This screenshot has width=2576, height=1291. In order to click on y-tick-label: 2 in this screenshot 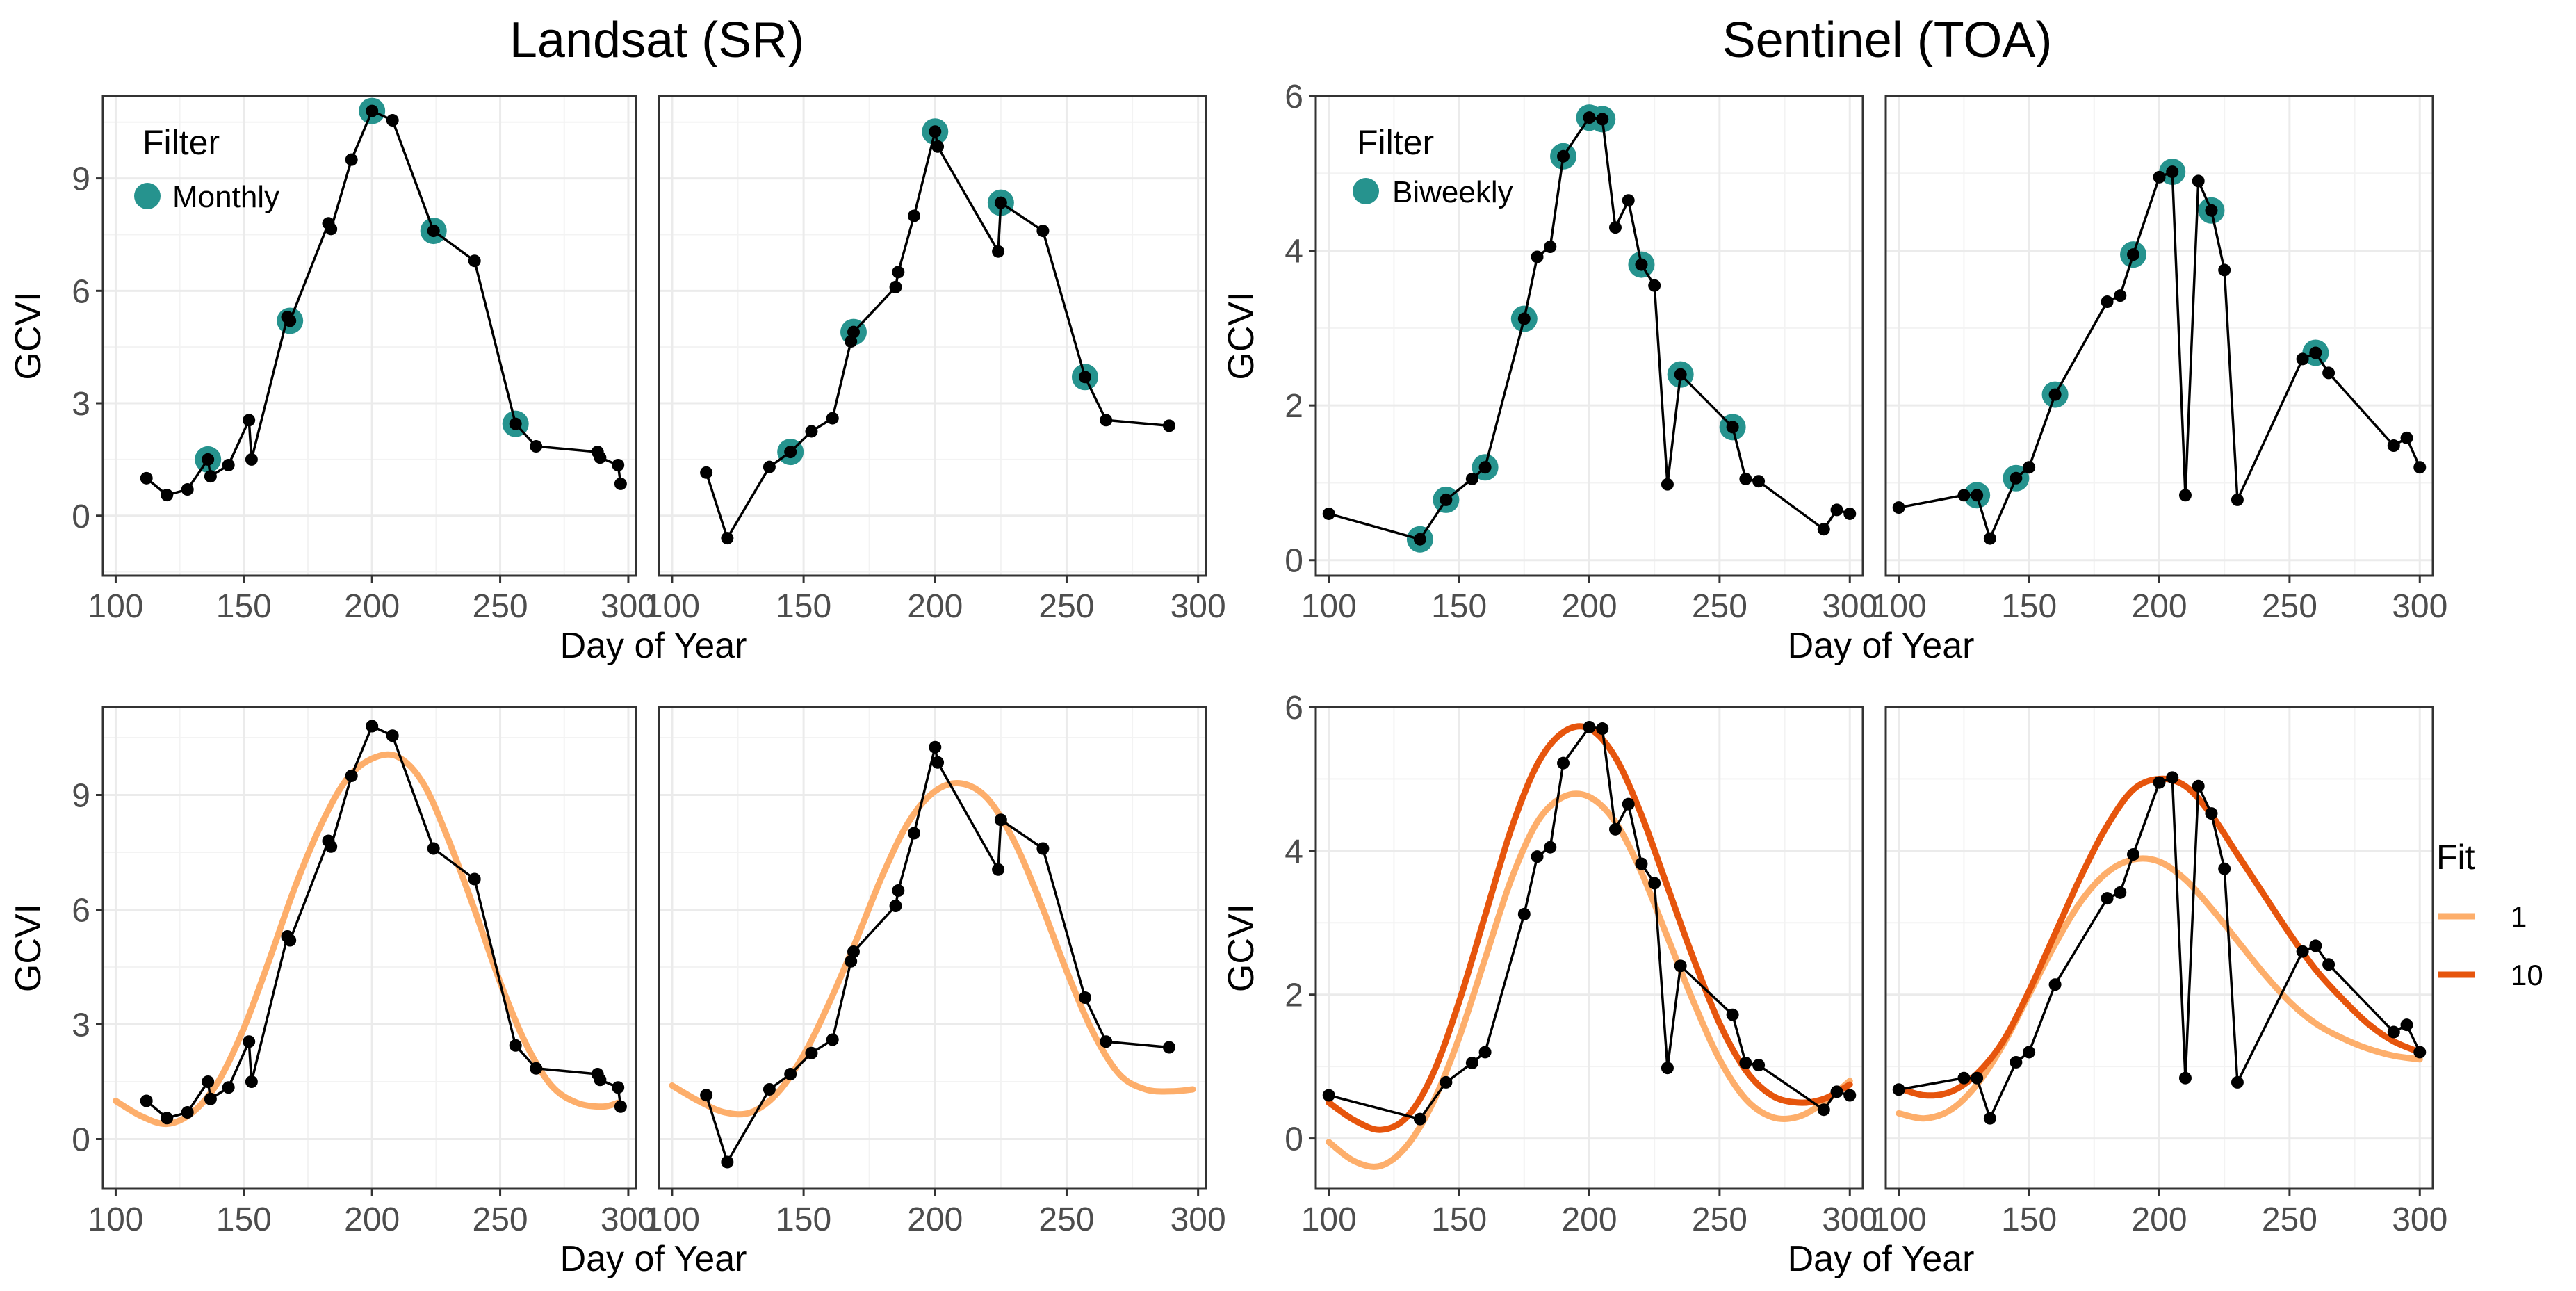, I will do `click(1294, 406)`.